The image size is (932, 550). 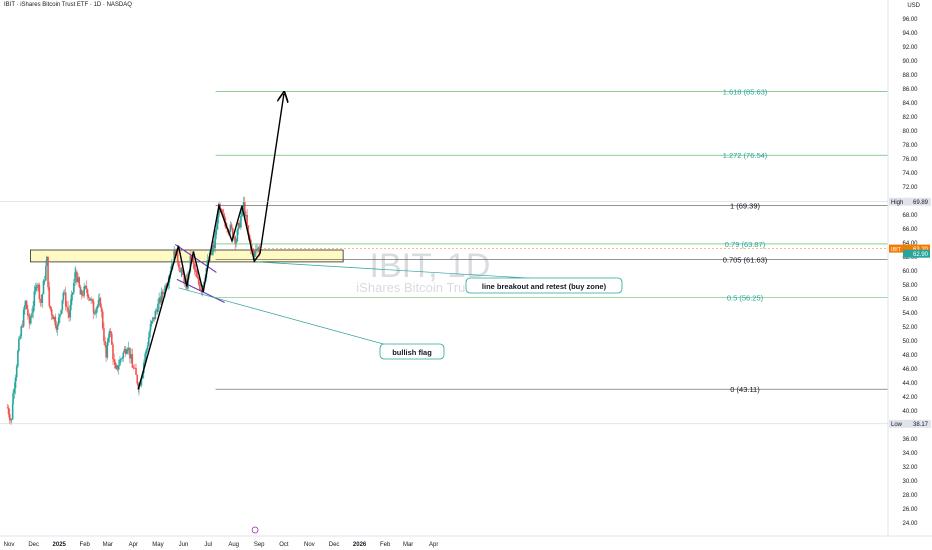 I want to click on bullish-flag-pointer, so click(x=288, y=318).